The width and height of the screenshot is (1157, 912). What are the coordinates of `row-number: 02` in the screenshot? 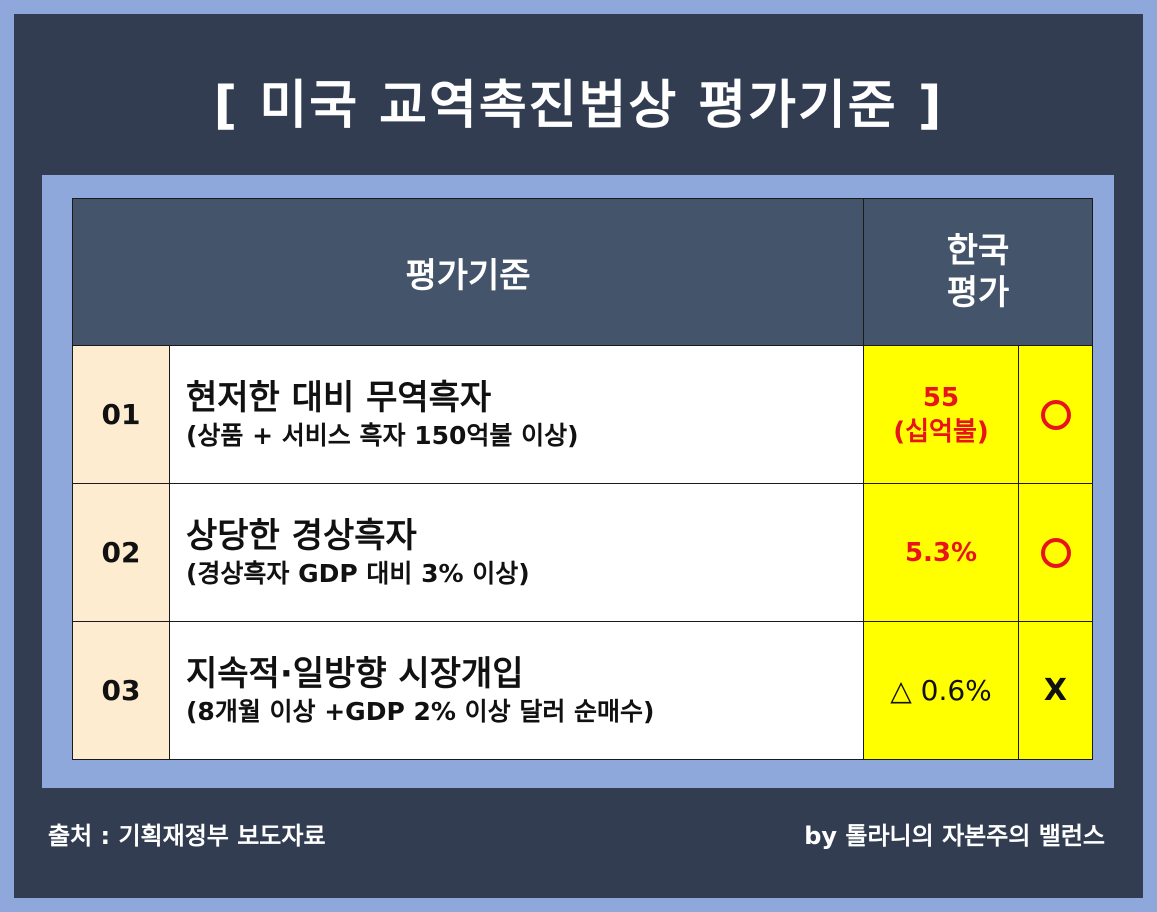 It's located at (121, 552).